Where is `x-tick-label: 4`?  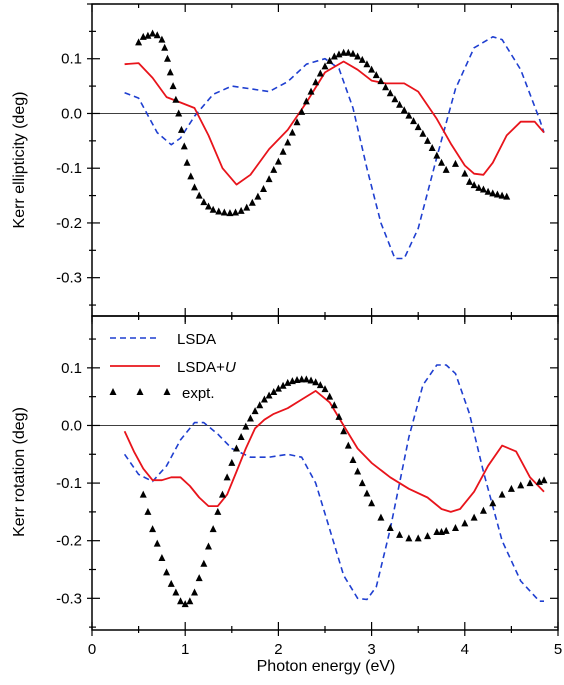
x-tick-label: 4 is located at coordinates (465, 649).